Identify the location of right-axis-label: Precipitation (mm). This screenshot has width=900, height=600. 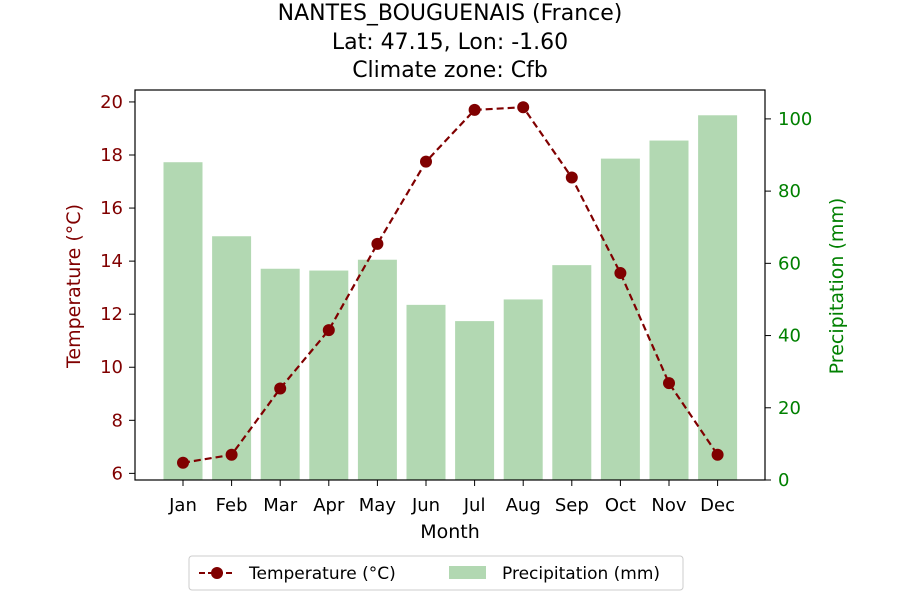
(837, 286).